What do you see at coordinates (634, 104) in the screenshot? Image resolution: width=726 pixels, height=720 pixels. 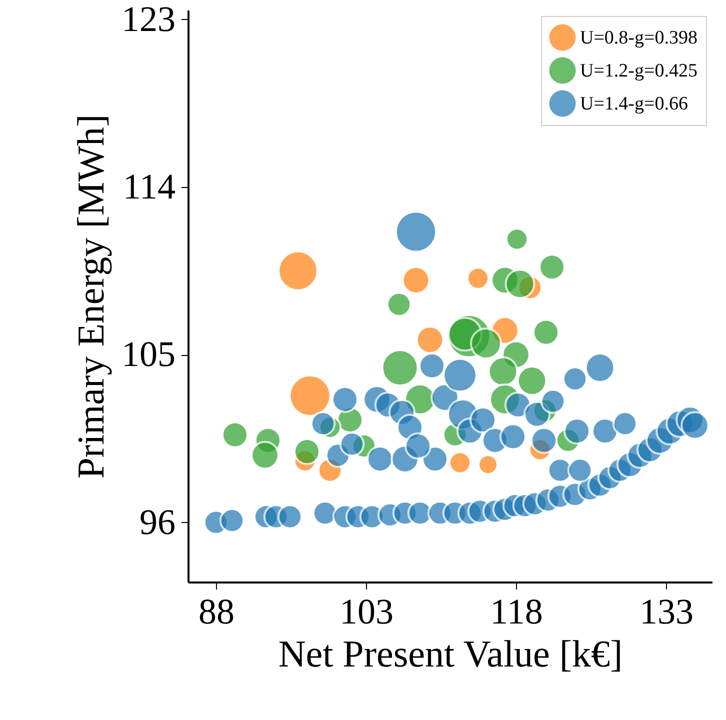 I see `legend-label: U=1.4-g=0.66` at bounding box center [634, 104].